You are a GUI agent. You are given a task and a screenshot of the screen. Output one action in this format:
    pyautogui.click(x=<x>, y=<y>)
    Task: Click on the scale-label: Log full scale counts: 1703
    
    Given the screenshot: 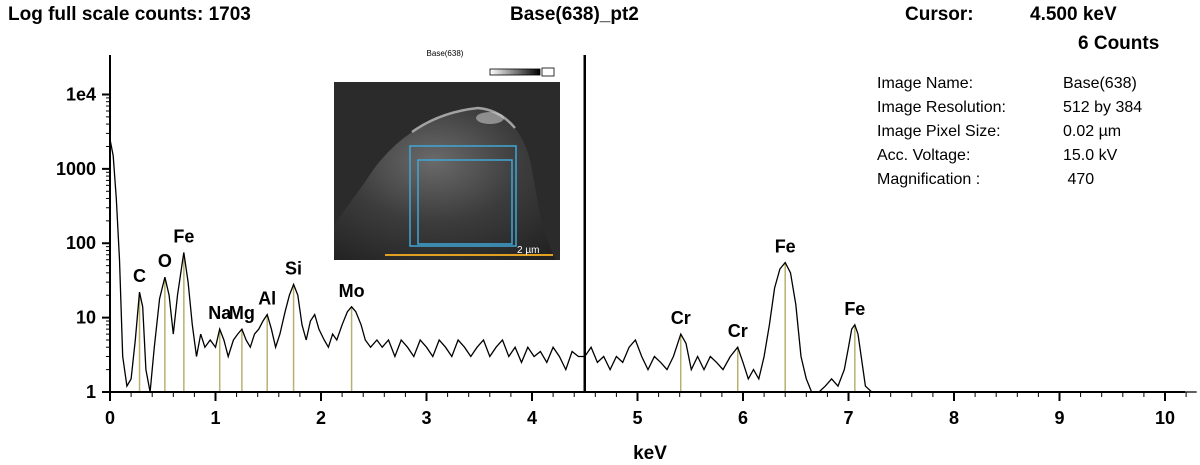 What is the action you would take?
    pyautogui.click(x=129, y=14)
    